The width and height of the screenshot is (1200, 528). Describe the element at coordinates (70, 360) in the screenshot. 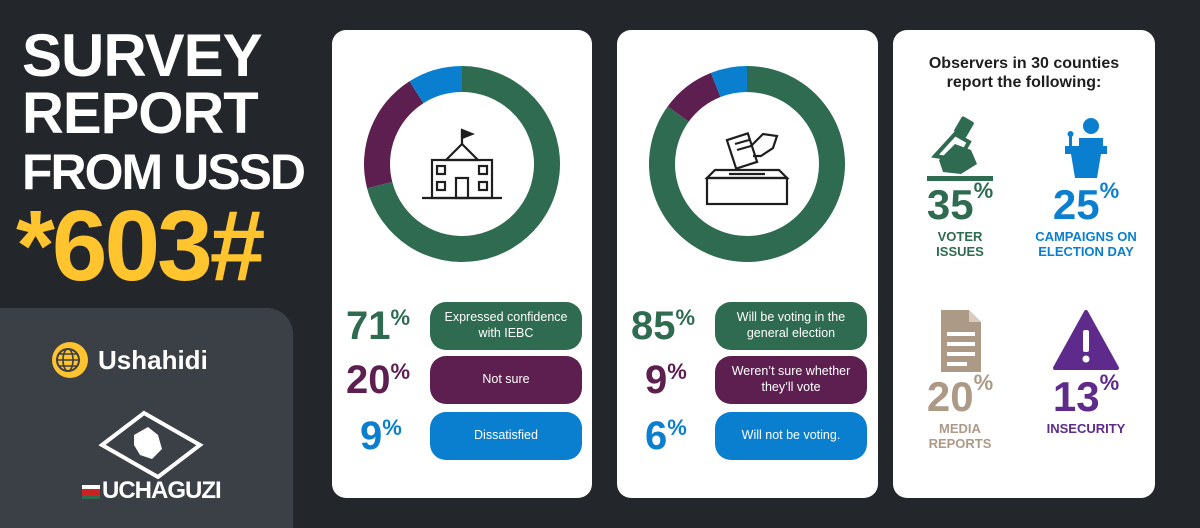

I see `ushahidi-globe-icon` at that location.